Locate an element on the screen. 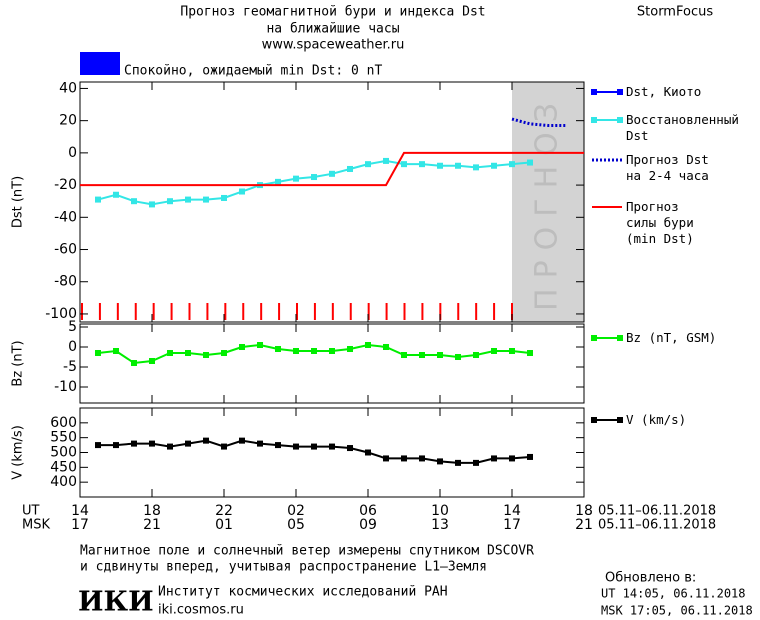 The image size is (760, 620). y-tick-label: 600 is located at coordinates (63, 423).